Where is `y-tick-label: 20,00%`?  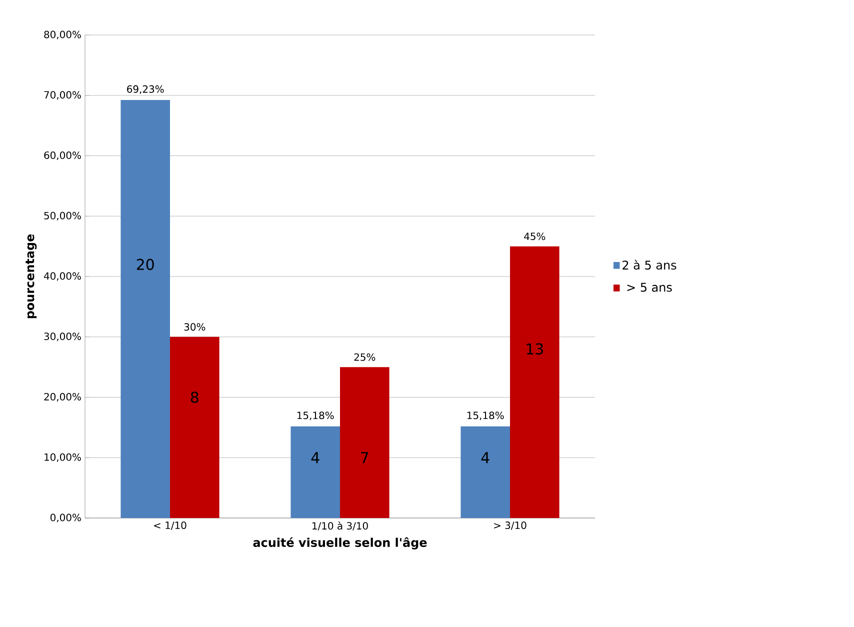 y-tick-label: 20,00% is located at coordinates (62, 397).